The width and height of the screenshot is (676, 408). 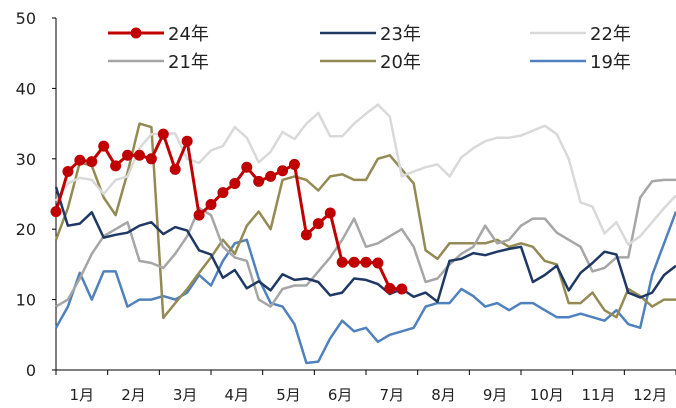 What do you see at coordinates (370, 62) in the screenshot?
I see `legend-item: 20年` at bounding box center [370, 62].